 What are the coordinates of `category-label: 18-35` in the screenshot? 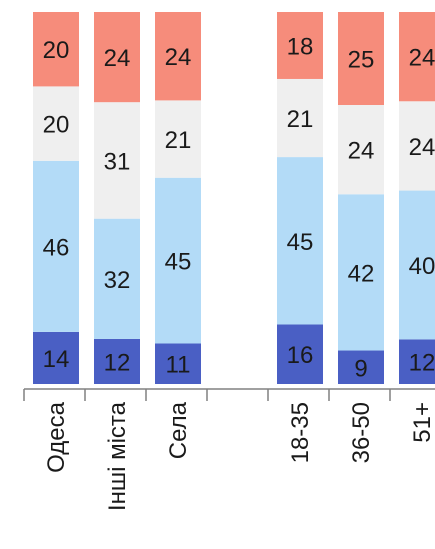 It's located at (300, 432).